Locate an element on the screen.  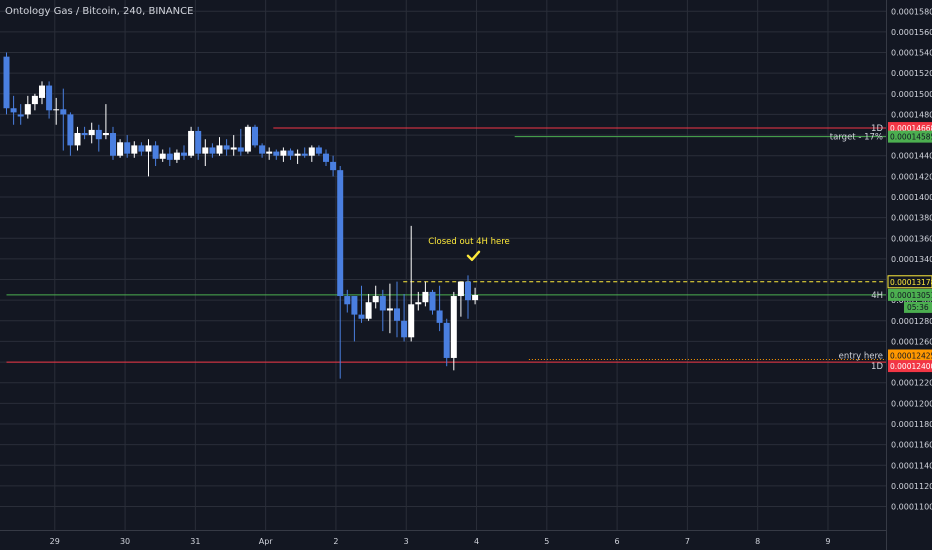
price-label: 0.00012425 is located at coordinates (911, 355).